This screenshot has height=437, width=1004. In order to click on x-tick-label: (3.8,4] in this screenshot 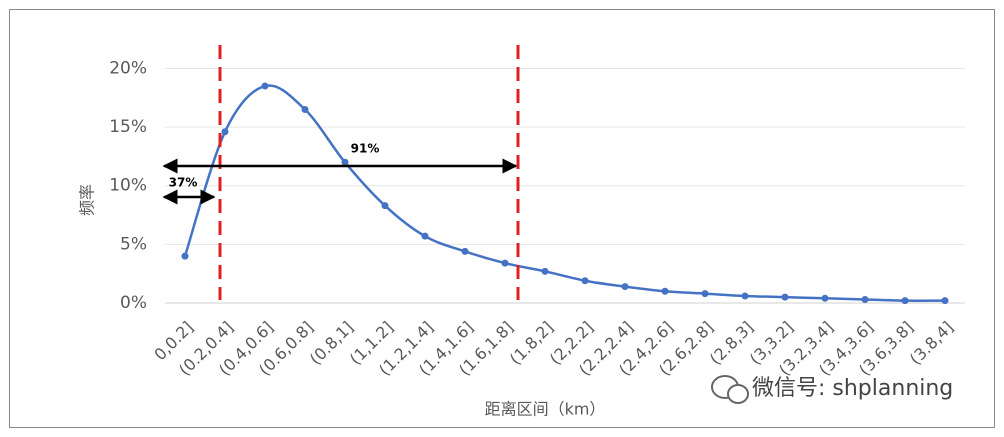, I will do `click(931, 343)`.